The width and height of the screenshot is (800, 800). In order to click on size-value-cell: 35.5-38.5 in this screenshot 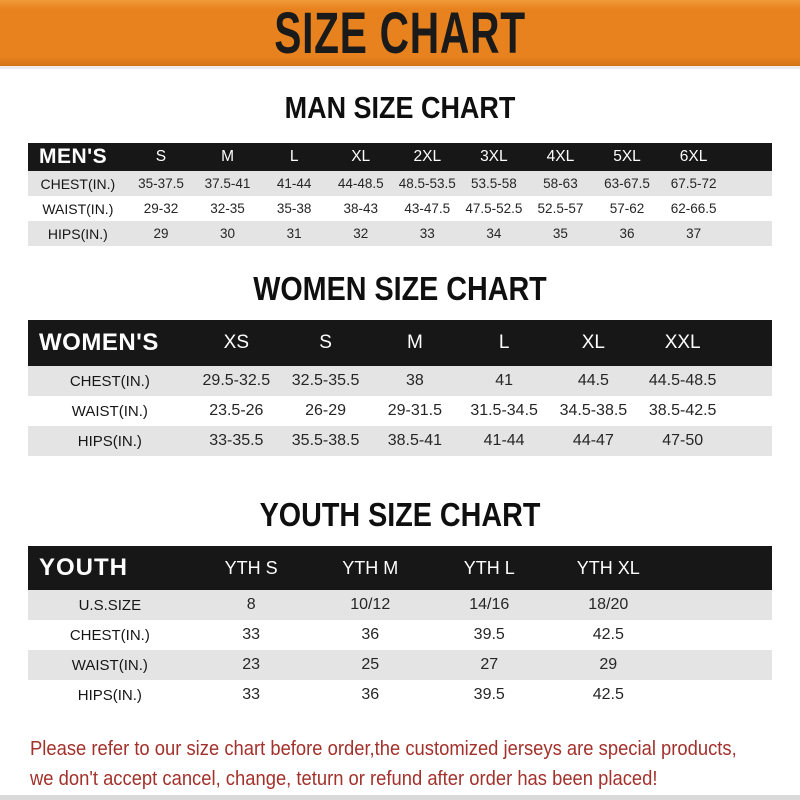, I will do `click(325, 441)`.